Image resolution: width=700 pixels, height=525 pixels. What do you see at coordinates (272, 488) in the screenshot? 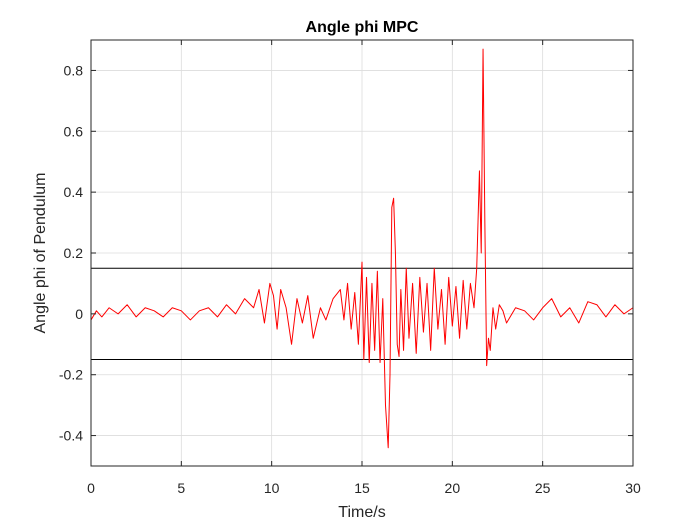
I see `x-tick-label: 10` at bounding box center [272, 488].